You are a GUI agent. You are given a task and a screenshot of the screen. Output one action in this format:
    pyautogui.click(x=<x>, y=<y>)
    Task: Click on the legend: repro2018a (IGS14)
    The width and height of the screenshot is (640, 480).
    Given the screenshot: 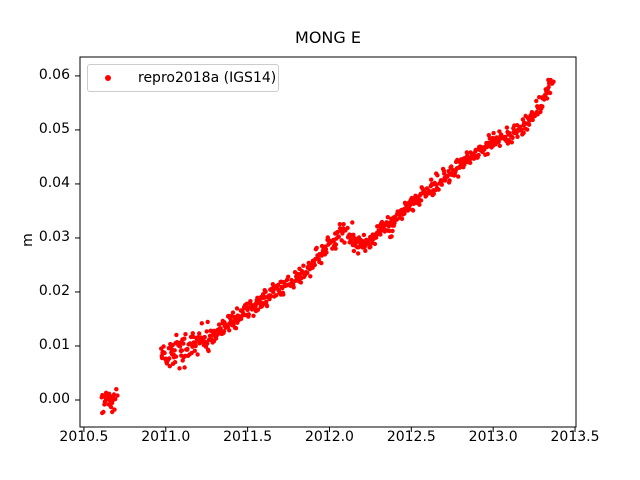 What is the action you would take?
    pyautogui.click(x=183, y=78)
    